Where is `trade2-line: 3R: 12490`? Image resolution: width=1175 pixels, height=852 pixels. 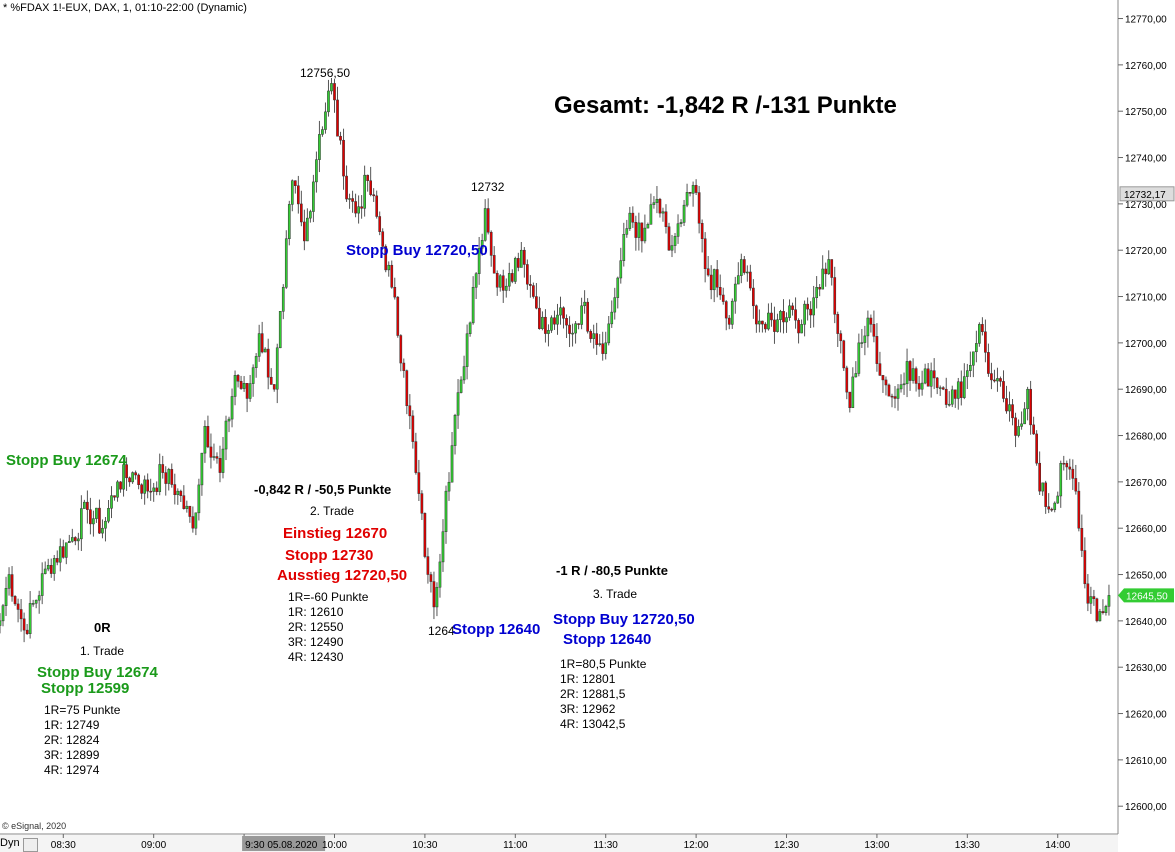
trade2-line: 3R: 12490 is located at coordinates (316, 642).